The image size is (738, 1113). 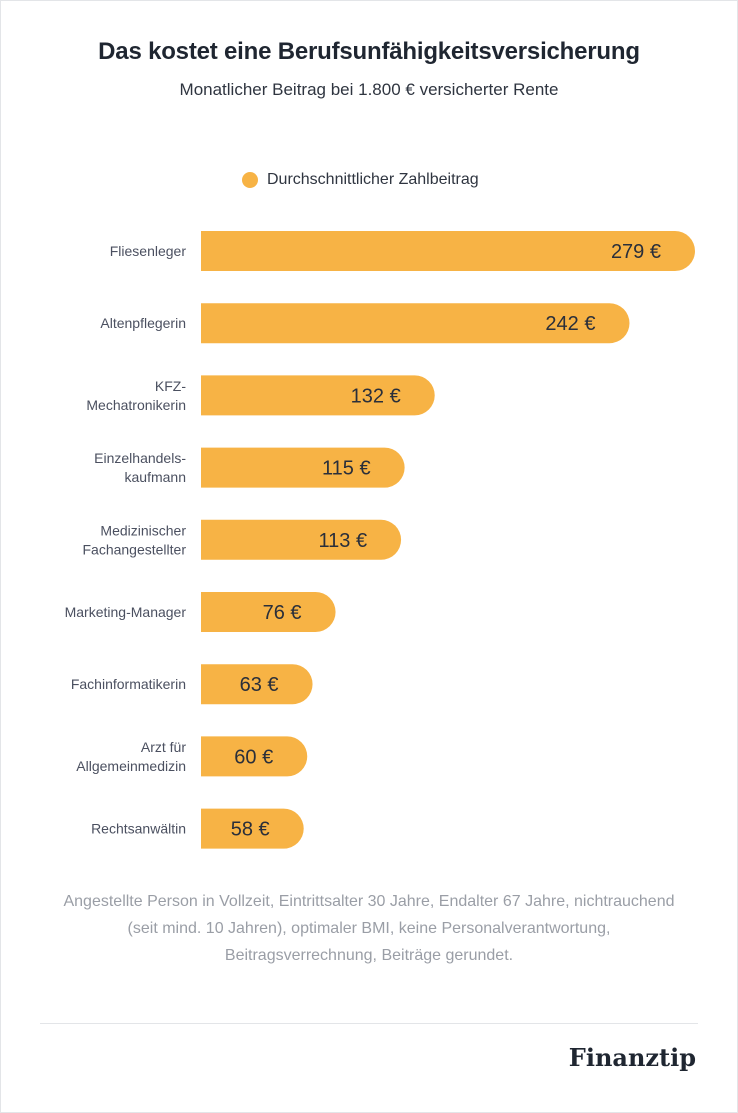 I want to click on bar-arzt-f-r-allgemeinmedizin, so click(x=254, y=756).